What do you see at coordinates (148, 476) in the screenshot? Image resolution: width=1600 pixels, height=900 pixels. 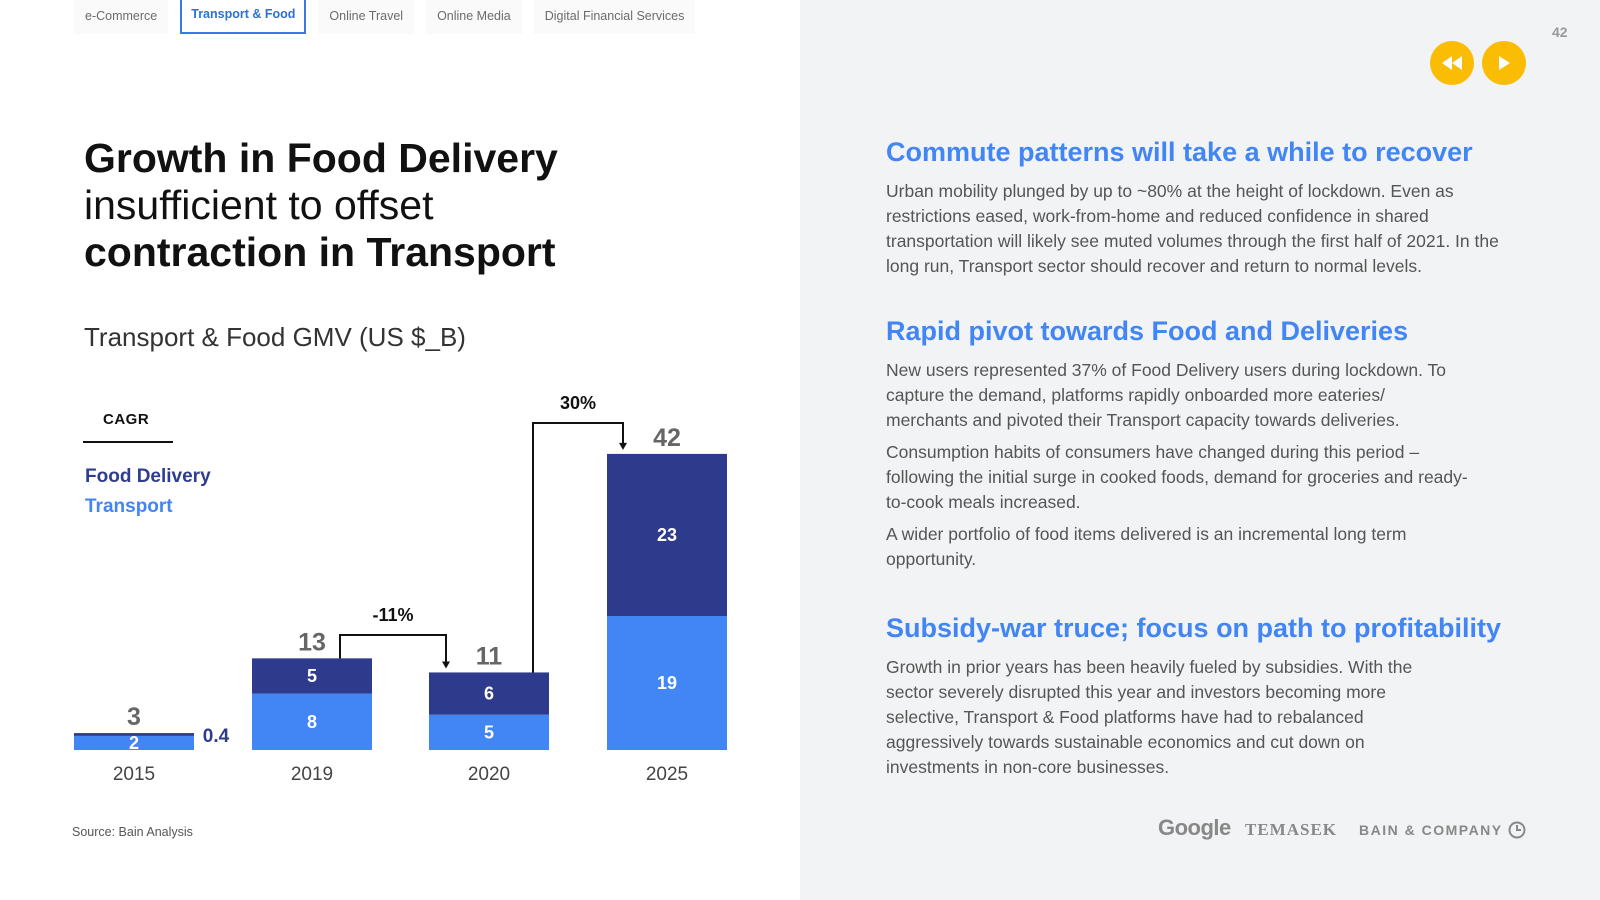 I see `legend-food-delivery: Food Delivery` at bounding box center [148, 476].